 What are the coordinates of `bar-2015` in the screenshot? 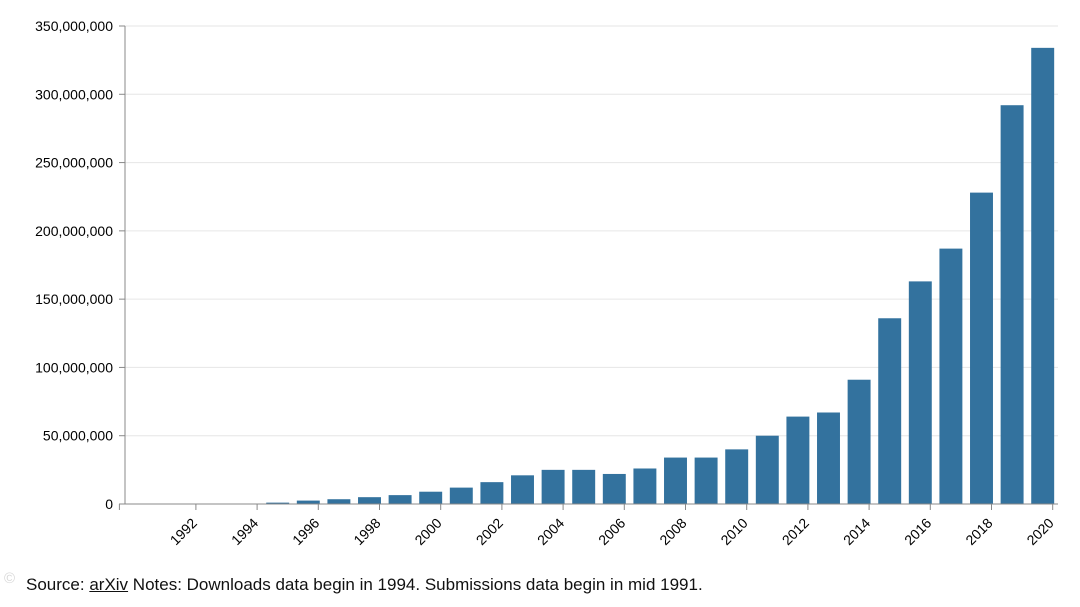 It's located at (890, 411).